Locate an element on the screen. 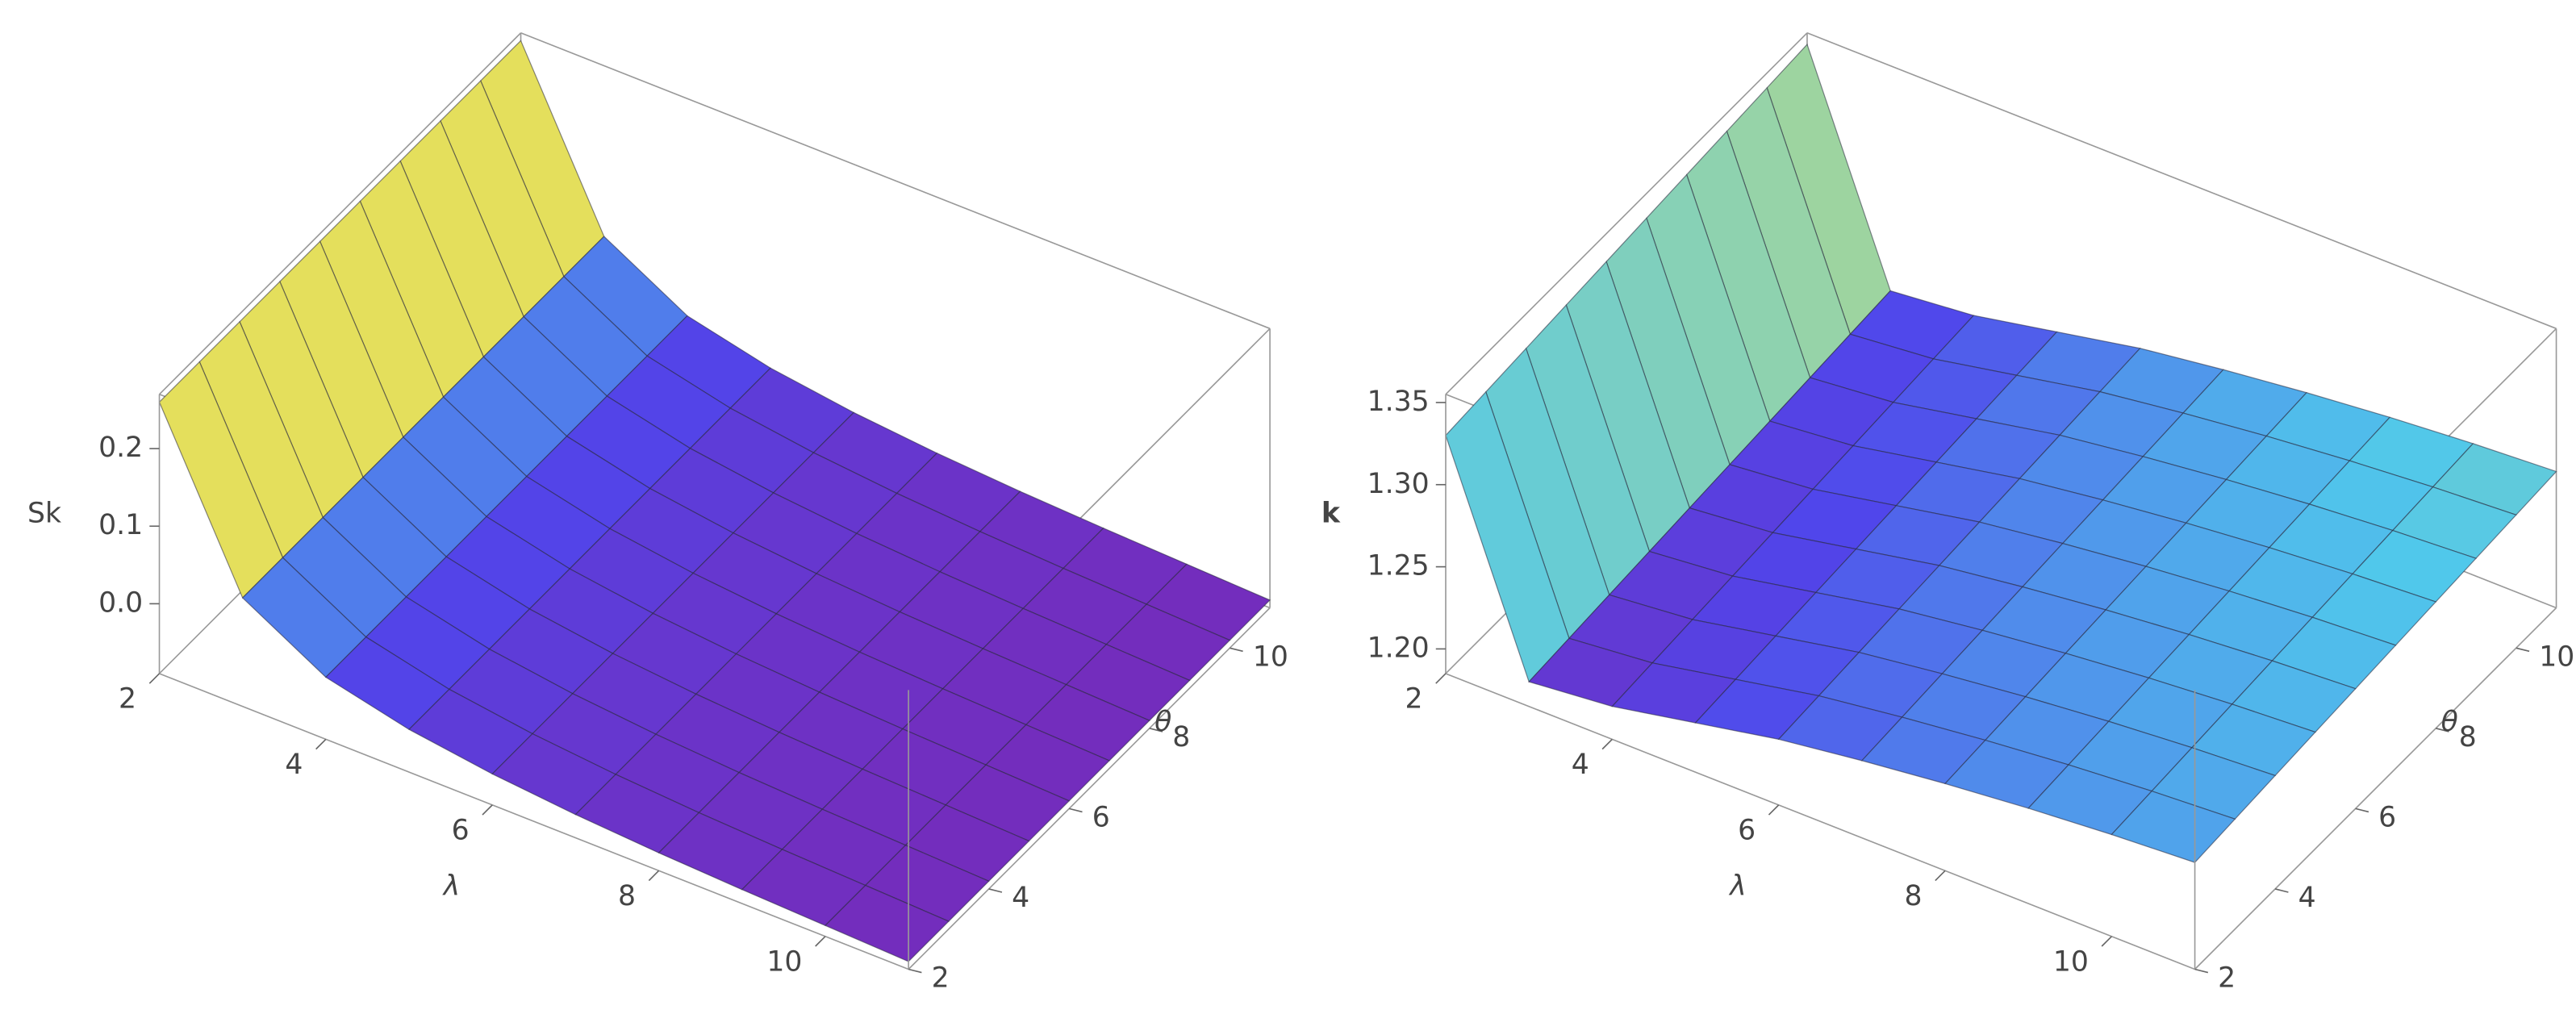  z-tick-label: 1.25 is located at coordinates (1398, 566).